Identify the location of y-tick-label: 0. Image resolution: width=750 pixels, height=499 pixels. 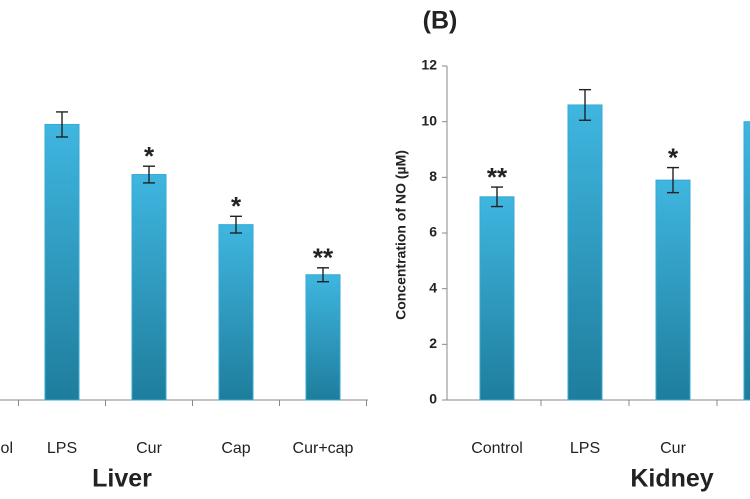
(433, 399).